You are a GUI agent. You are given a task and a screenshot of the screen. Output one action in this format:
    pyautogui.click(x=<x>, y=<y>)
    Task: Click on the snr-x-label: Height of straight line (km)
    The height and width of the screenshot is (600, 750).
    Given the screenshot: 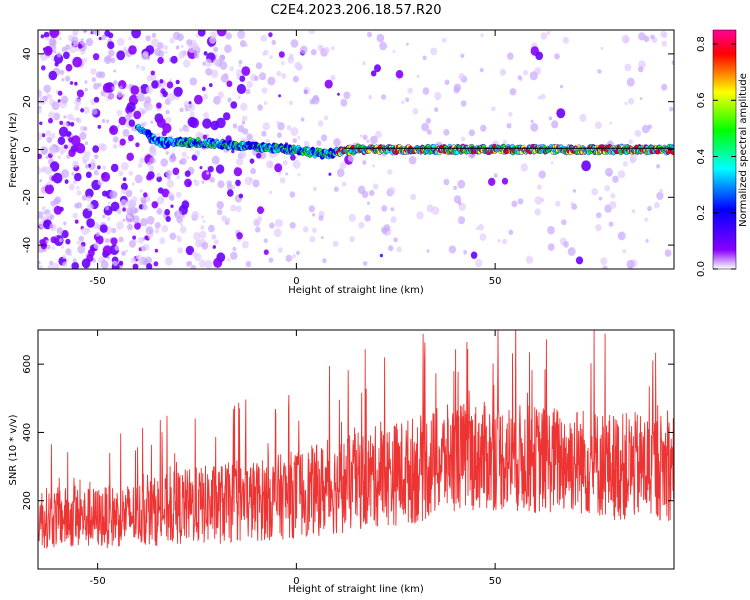 What is the action you would take?
    pyautogui.click(x=356, y=589)
    